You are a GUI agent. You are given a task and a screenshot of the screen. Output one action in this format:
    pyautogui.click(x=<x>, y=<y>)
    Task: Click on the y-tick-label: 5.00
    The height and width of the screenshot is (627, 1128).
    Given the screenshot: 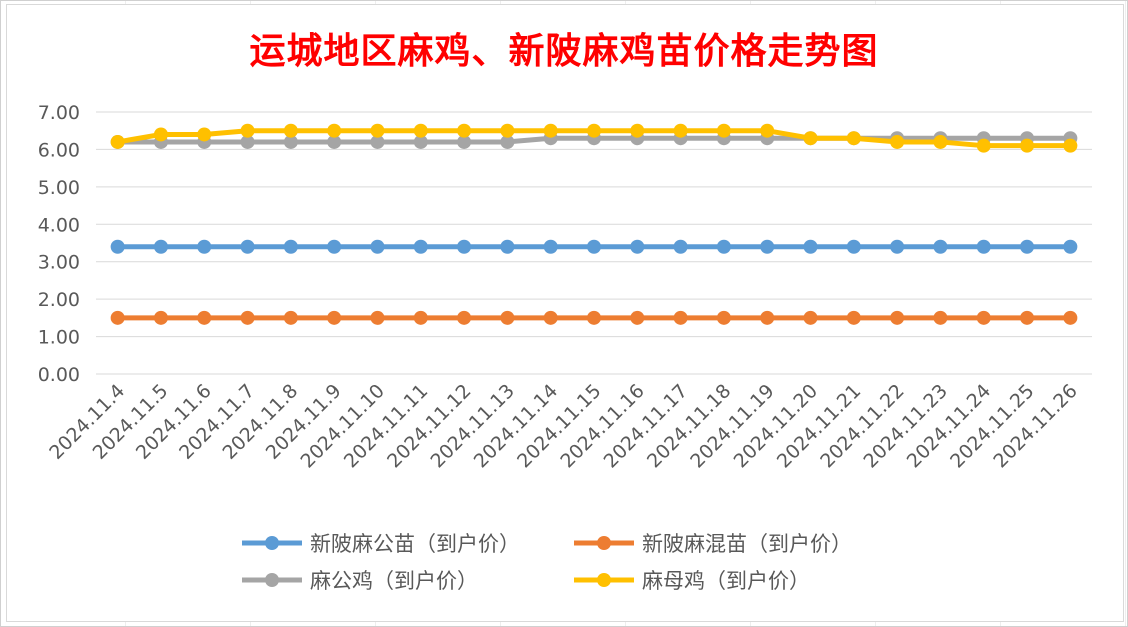 What is the action you would take?
    pyautogui.click(x=59, y=188)
    